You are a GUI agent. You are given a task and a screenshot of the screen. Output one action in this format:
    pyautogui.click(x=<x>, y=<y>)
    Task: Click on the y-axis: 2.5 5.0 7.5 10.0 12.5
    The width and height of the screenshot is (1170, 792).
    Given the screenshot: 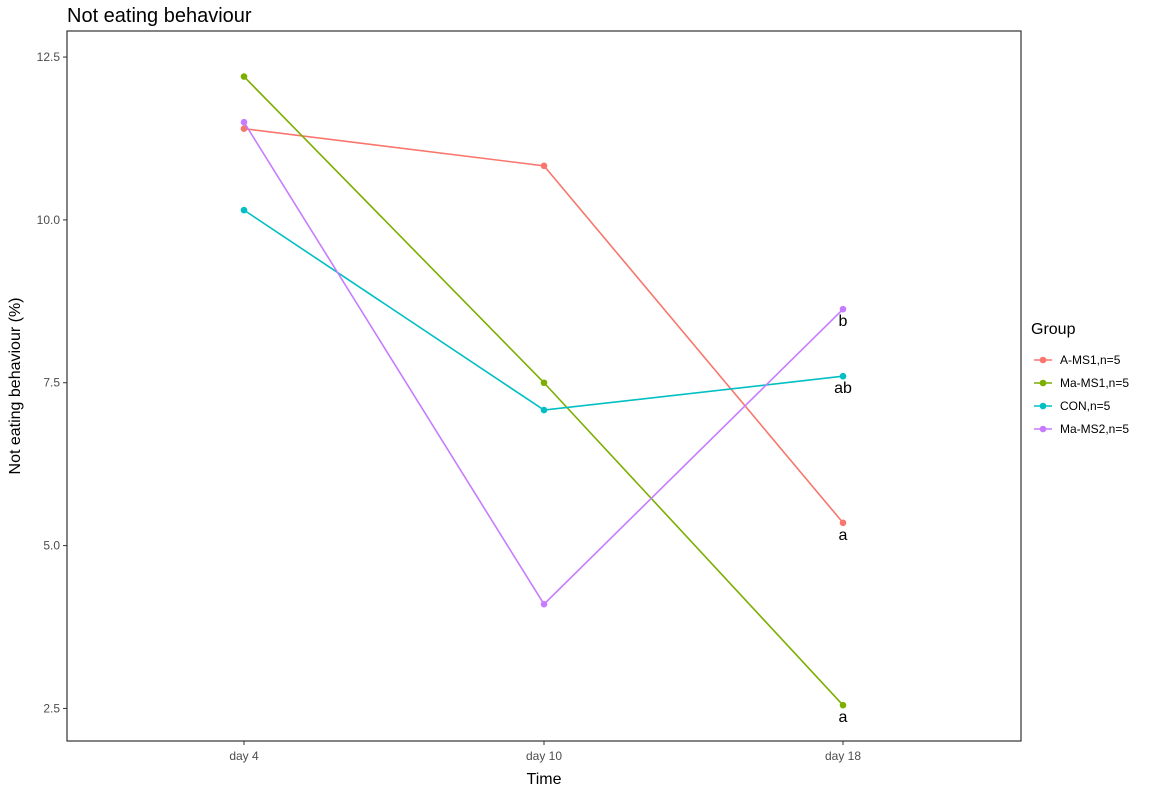 What is the action you would take?
    pyautogui.click(x=52, y=382)
    